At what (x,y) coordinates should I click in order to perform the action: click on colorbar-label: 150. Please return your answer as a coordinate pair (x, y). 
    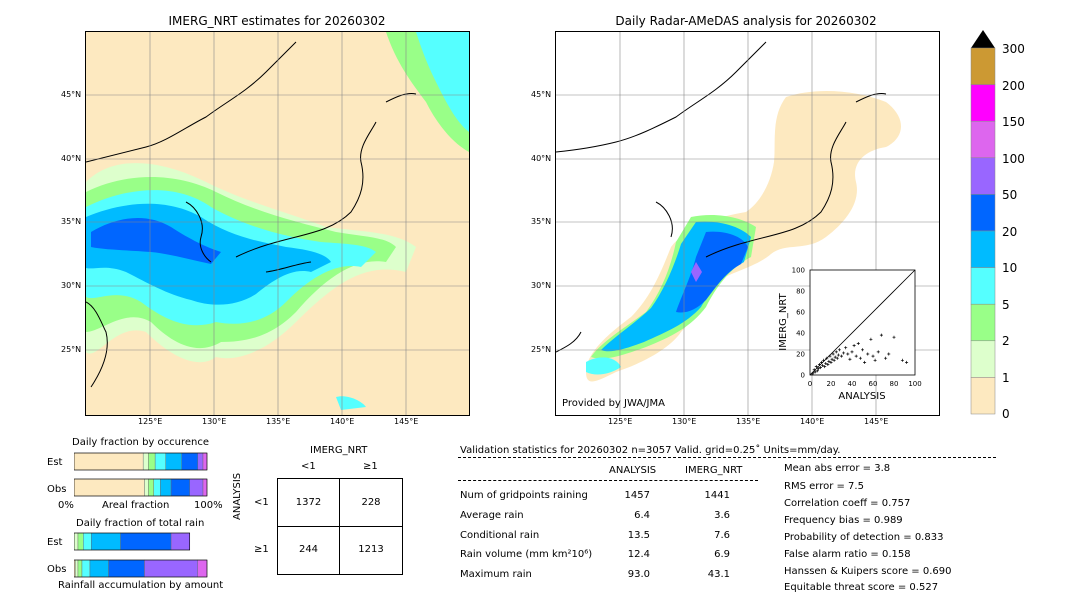
    Looking at the image, I should click on (1013, 122).